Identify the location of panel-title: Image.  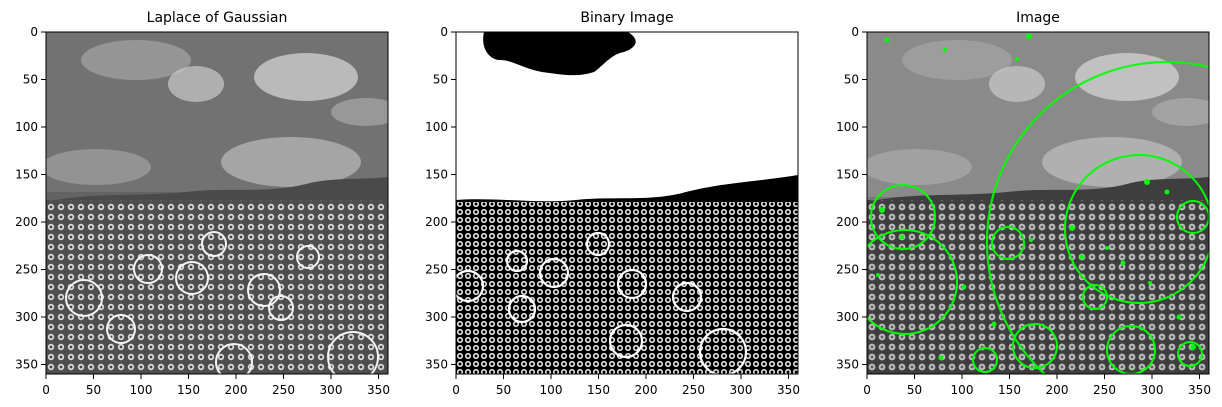
(1038, 18).